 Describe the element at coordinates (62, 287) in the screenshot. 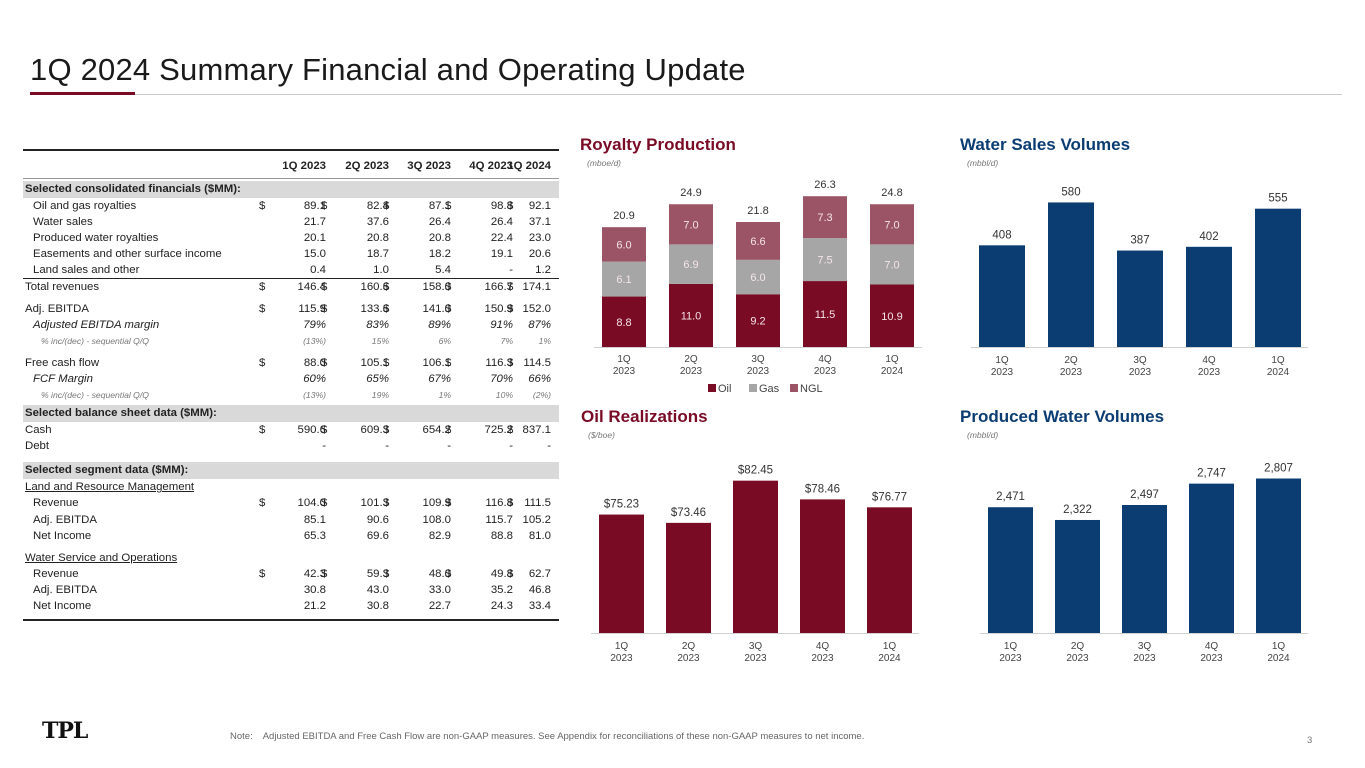

I see `row-label: Total revenues` at that location.